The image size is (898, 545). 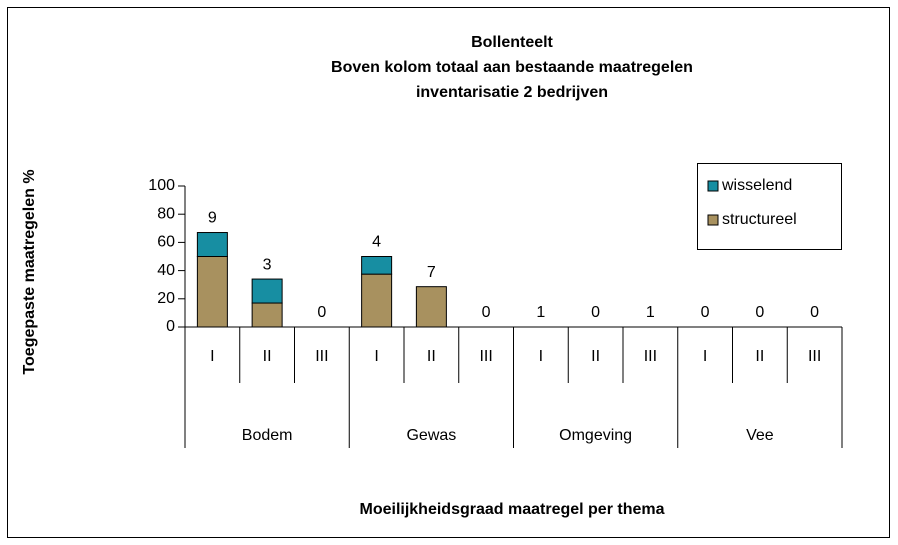 I want to click on data-label: 9, so click(x=212, y=218).